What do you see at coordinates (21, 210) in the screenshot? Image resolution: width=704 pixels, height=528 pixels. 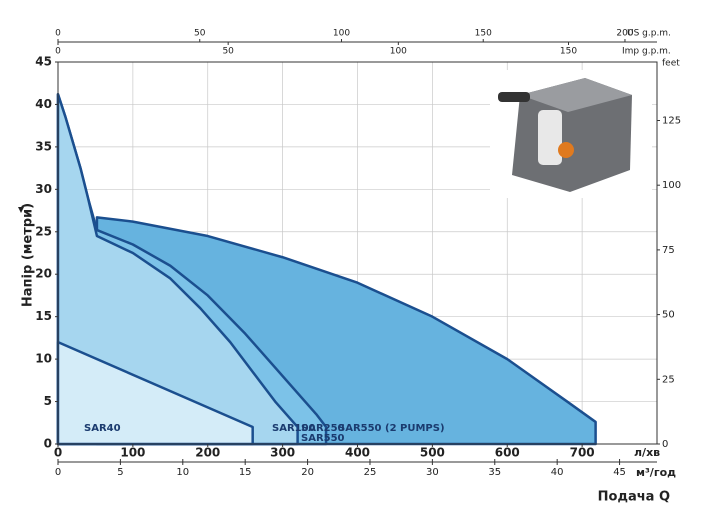 I see `arrow` at bounding box center [21, 210].